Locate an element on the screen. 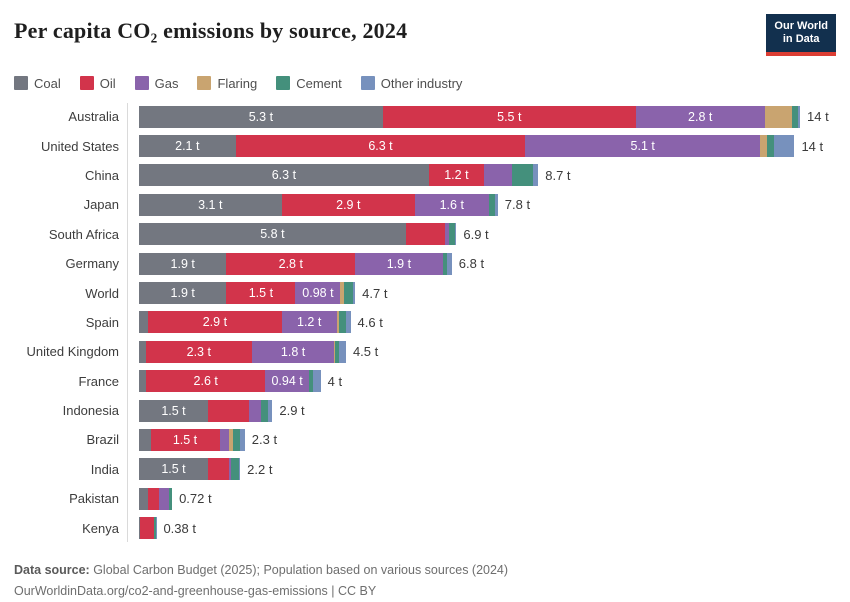 The image size is (850, 602). bar-total-label: 7.8 t is located at coordinates (517, 204).